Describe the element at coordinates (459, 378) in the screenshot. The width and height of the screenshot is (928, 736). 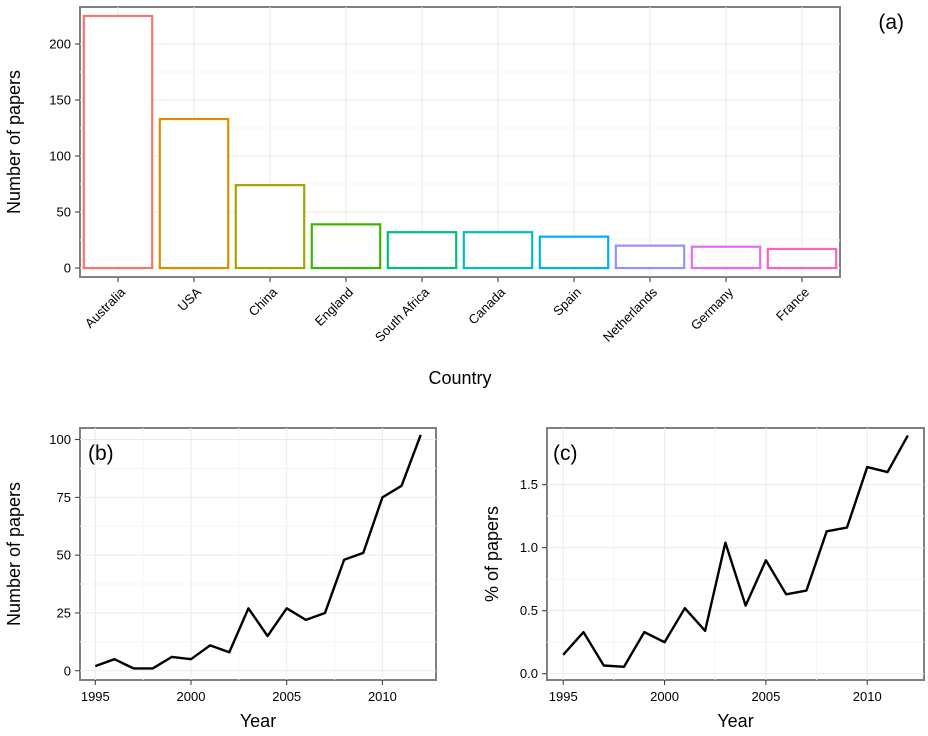
I see `x-axis-title: Country` at that location.